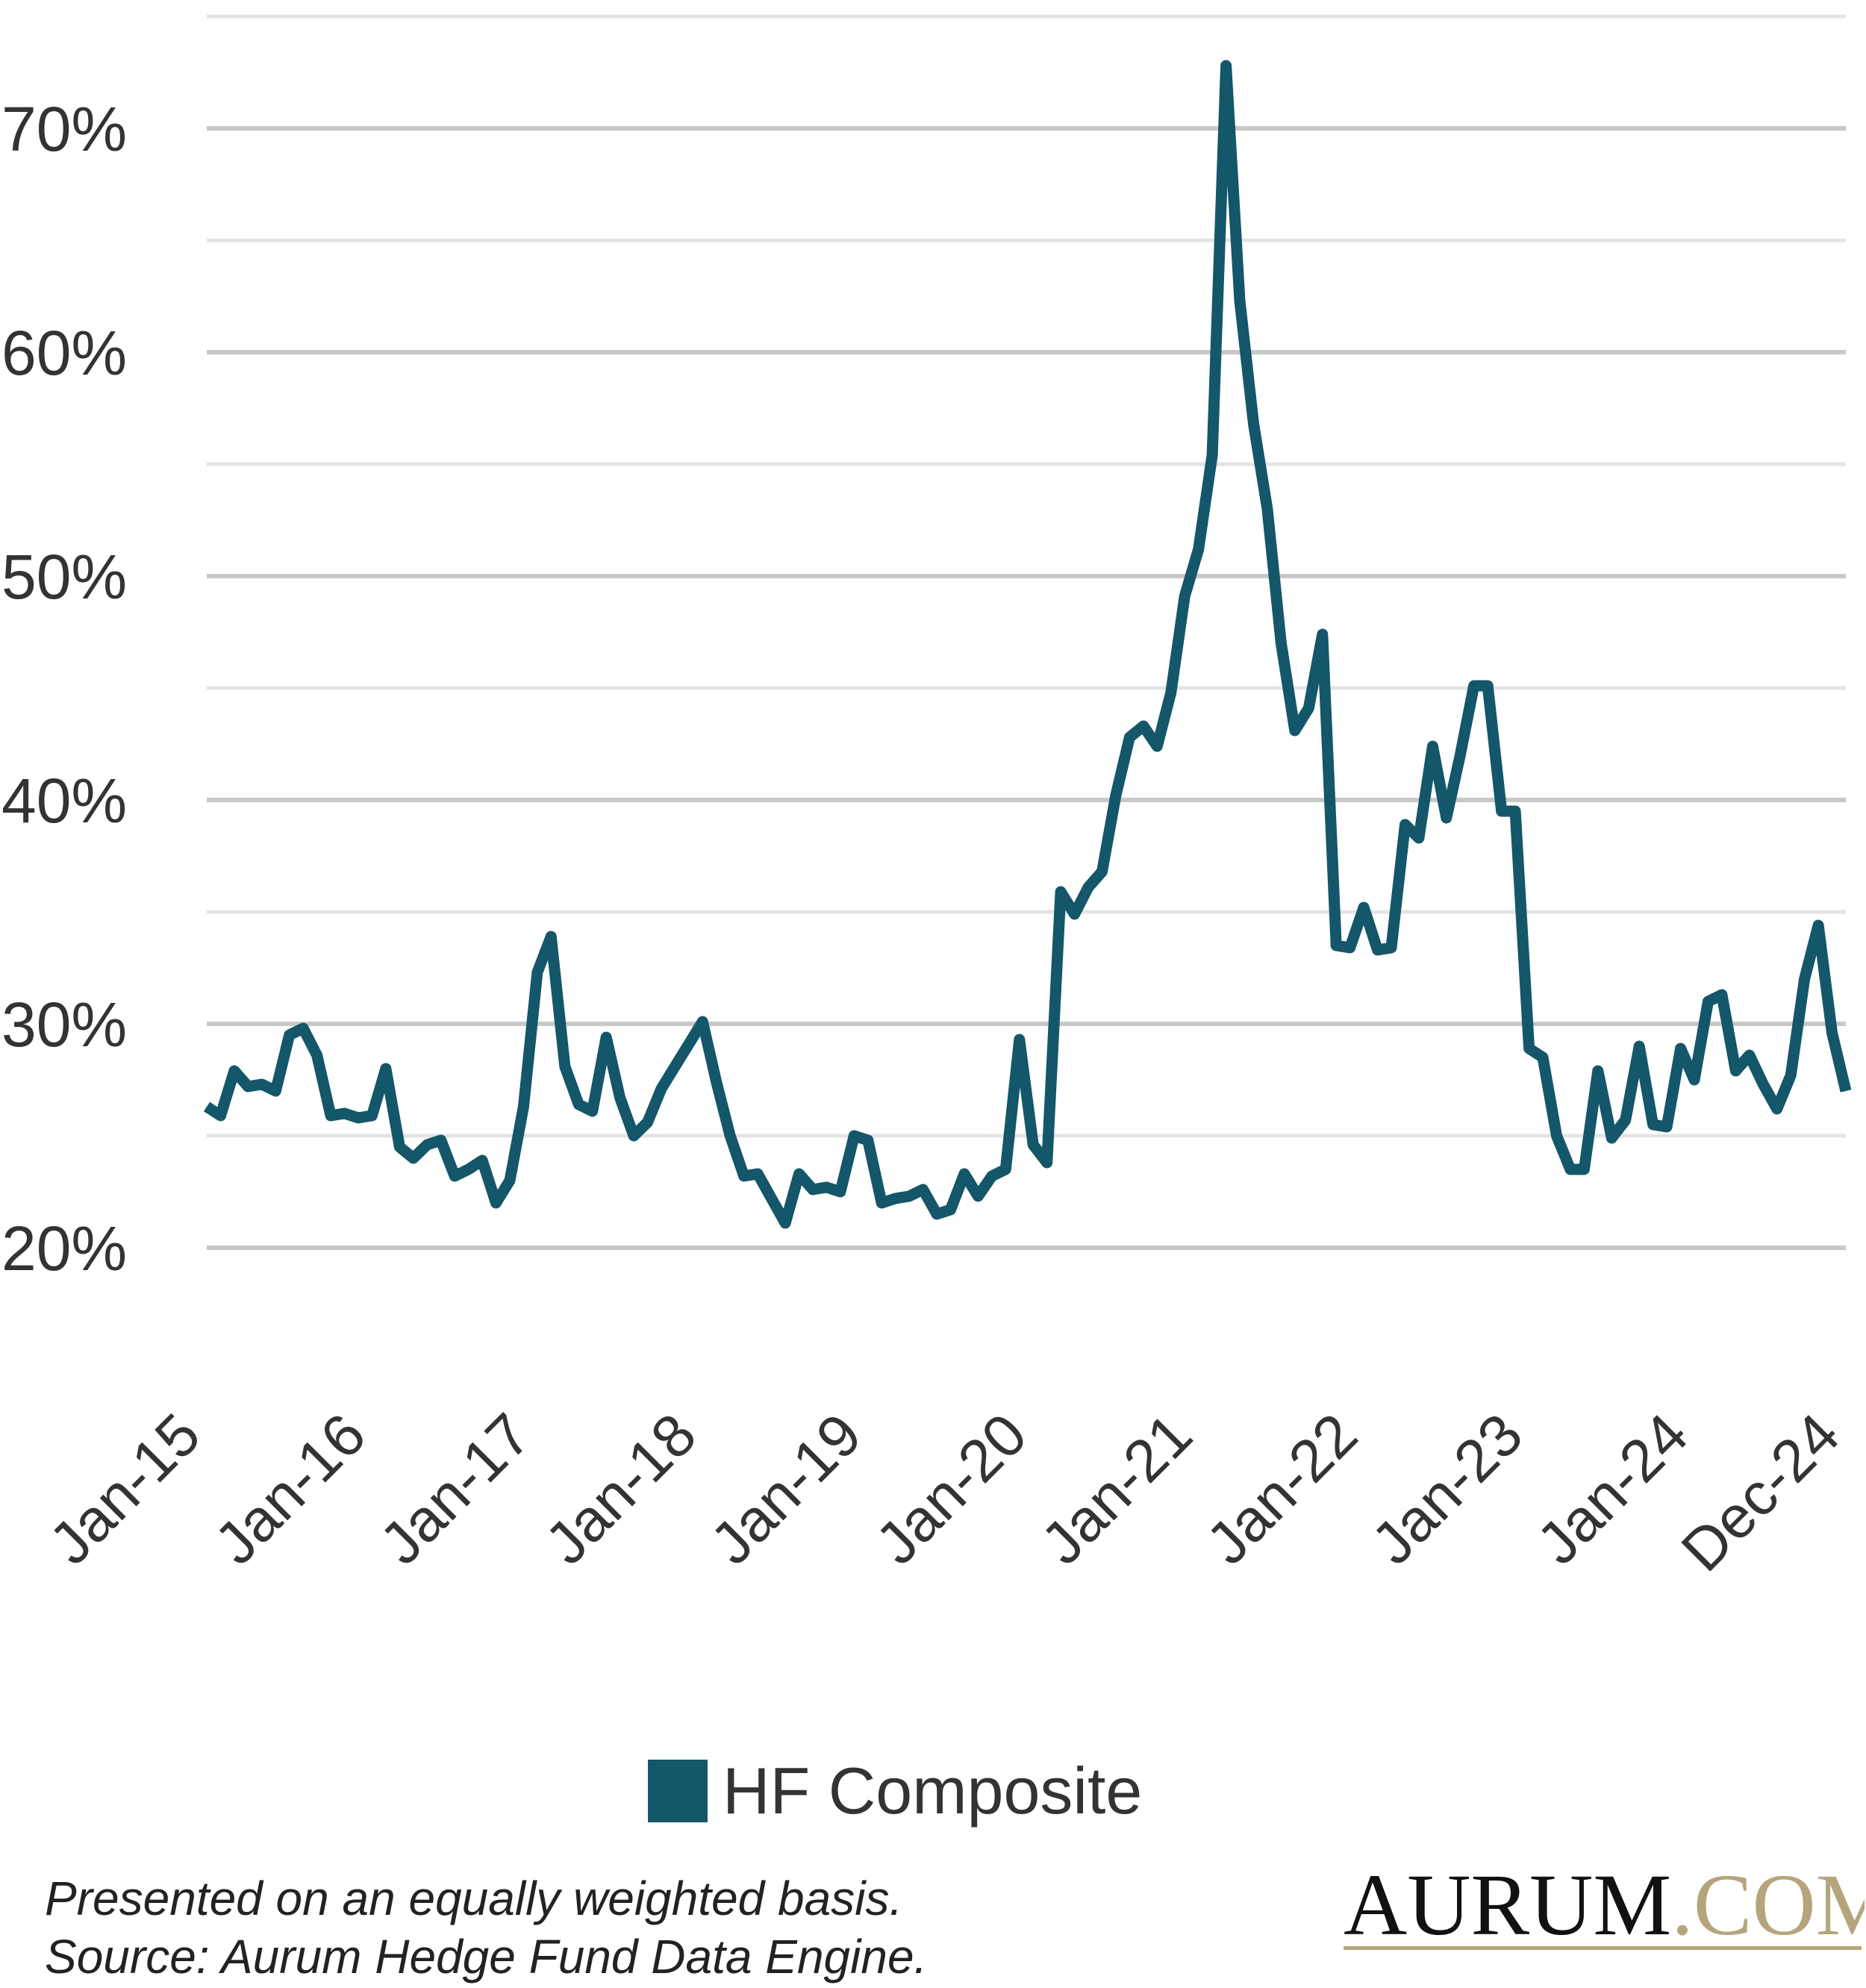  Describe the element at coordinates (64, 1025) in the screenshot. I see `y-tick-label: 30%` at that location.